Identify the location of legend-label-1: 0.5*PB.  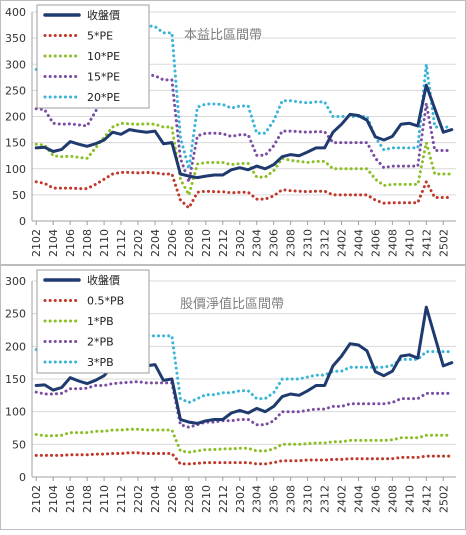
(105, 301).